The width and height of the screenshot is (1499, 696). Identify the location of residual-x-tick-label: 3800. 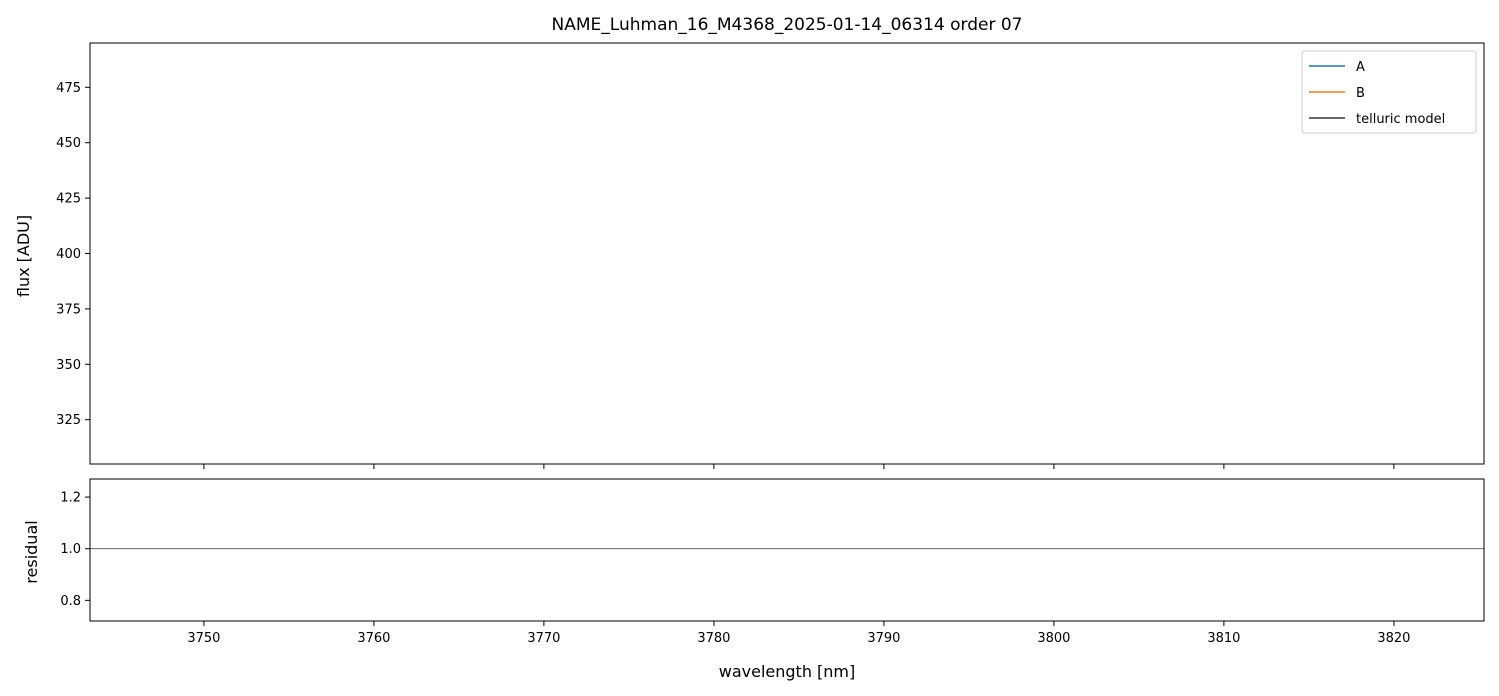
(1053, 638).